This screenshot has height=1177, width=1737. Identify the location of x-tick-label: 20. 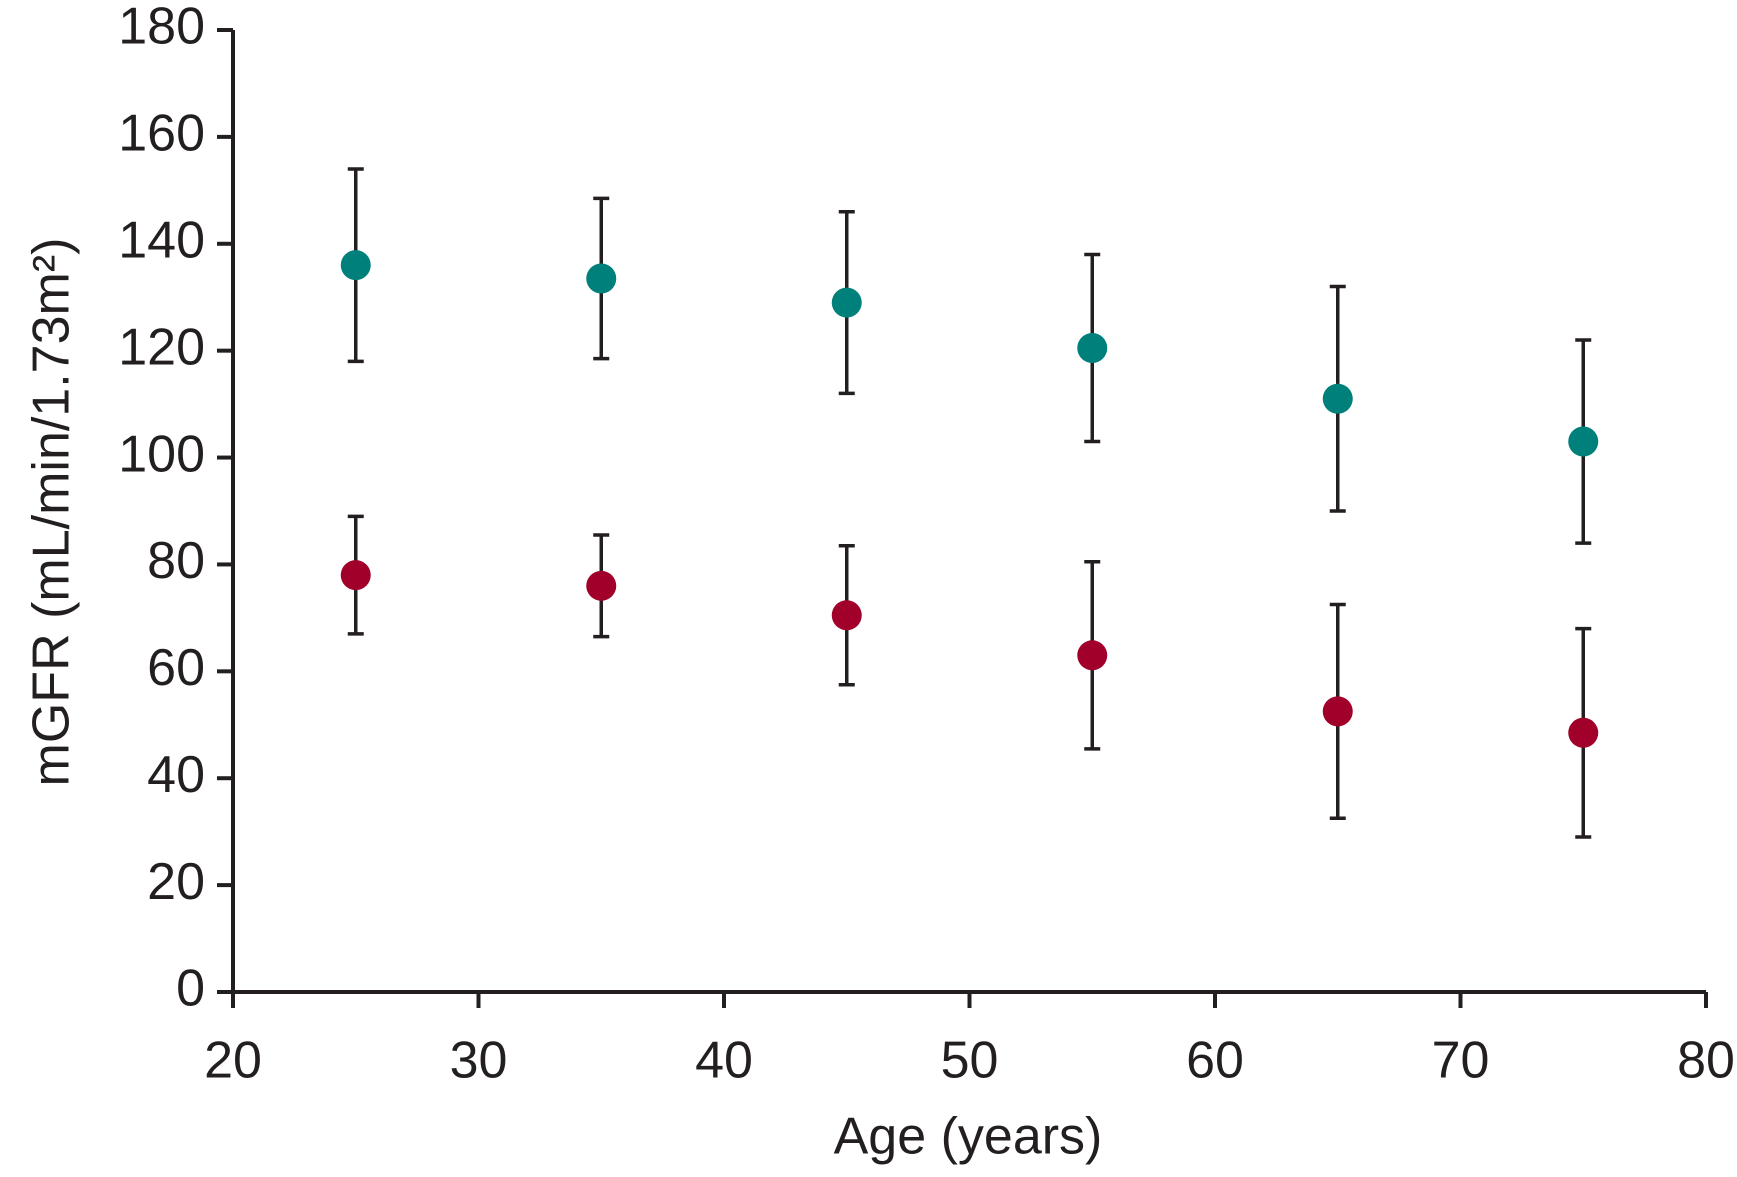
(233, 1061).